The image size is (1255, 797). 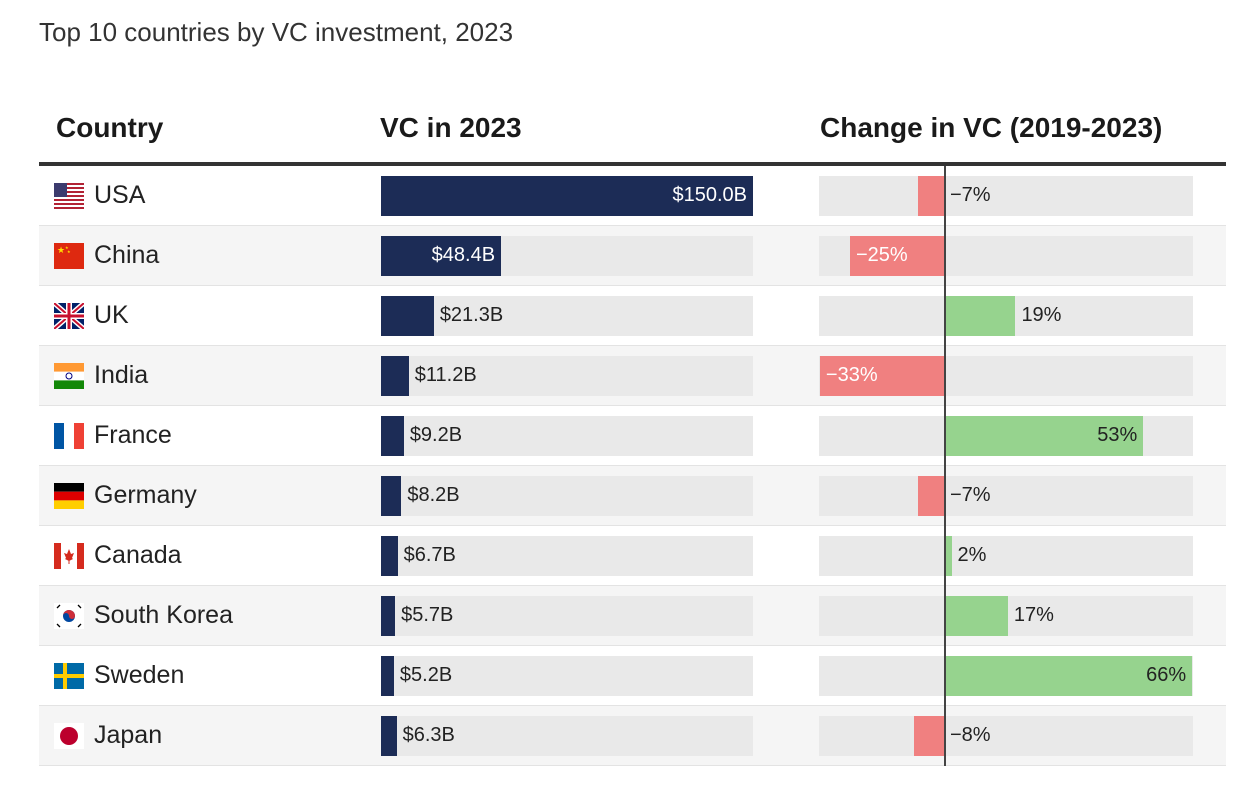 I want to click on vc-value-label: $150.0B, so click(x=709, y=195).